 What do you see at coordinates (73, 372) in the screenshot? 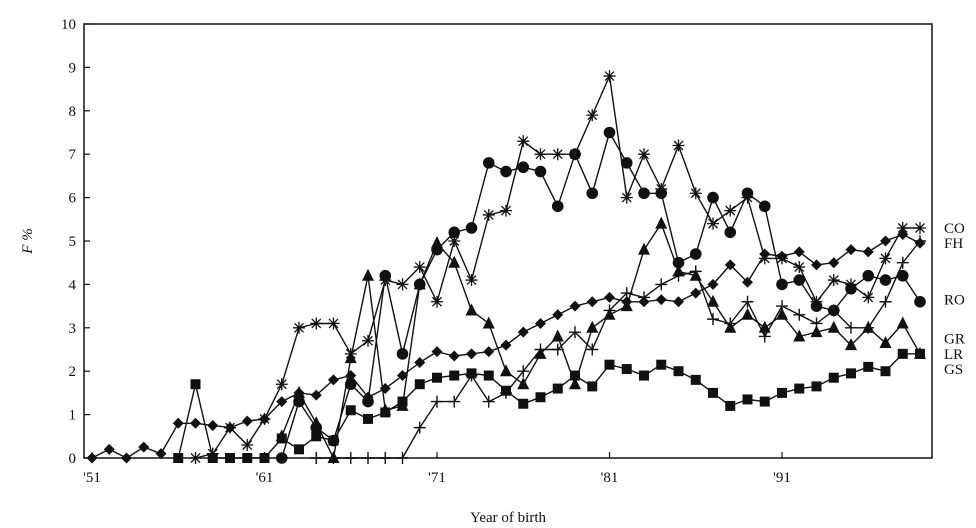
I see `y-tick-label: 2` at bounding box center [73, 372].